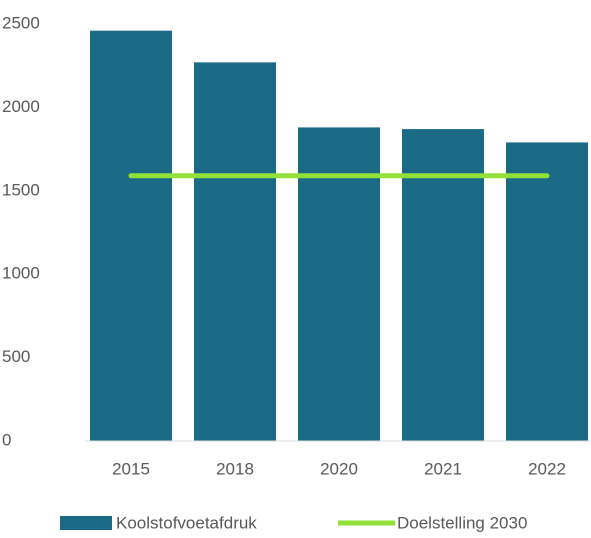 The height and width of the screenshot is (538, 591). I want to click on legend-swatch, so click(86, 523).